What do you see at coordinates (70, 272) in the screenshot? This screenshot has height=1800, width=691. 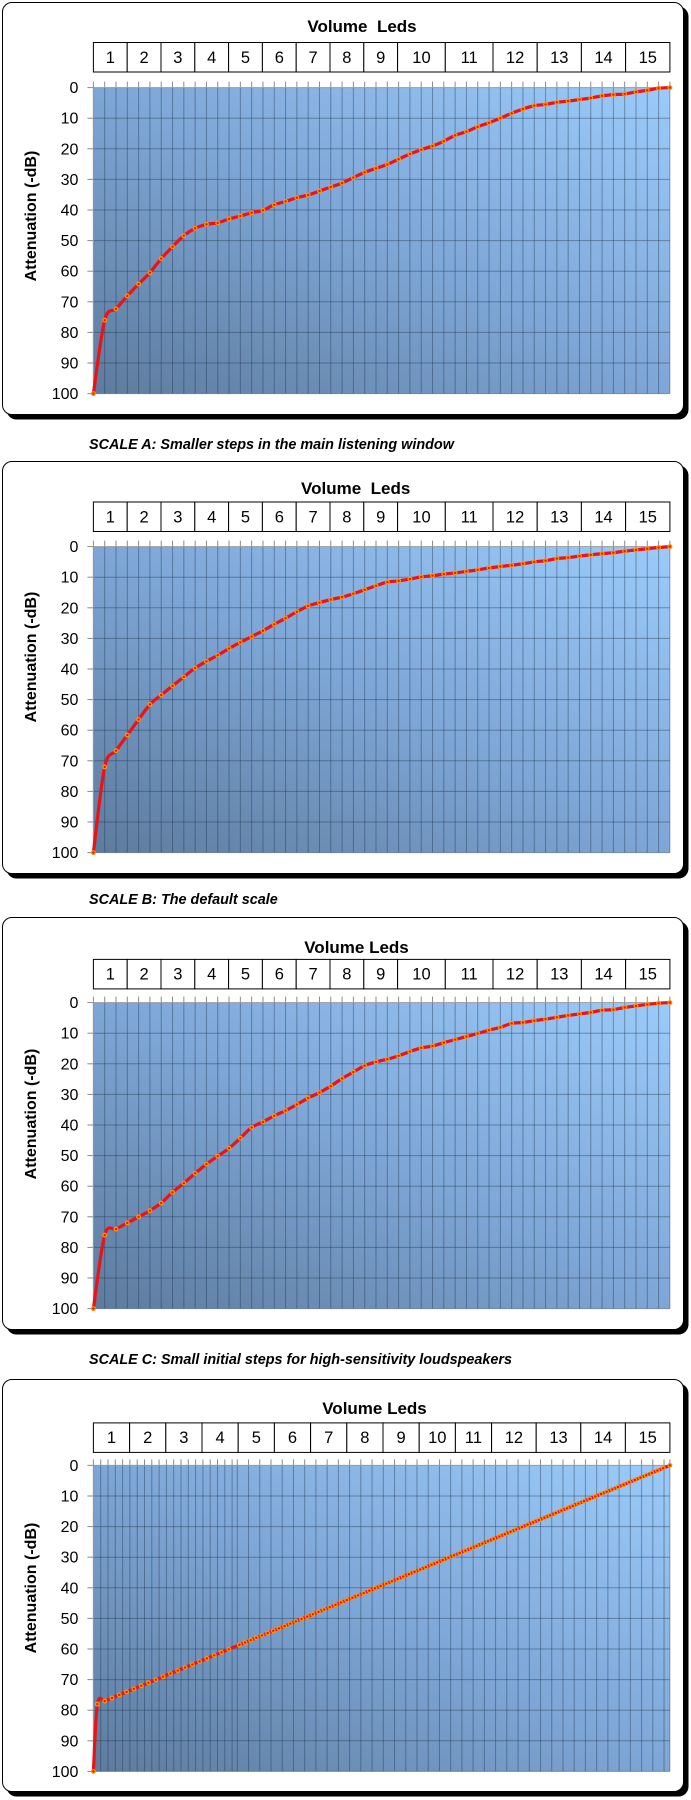 I see `y-tick-label: 60` at bounding box center [70, 272].